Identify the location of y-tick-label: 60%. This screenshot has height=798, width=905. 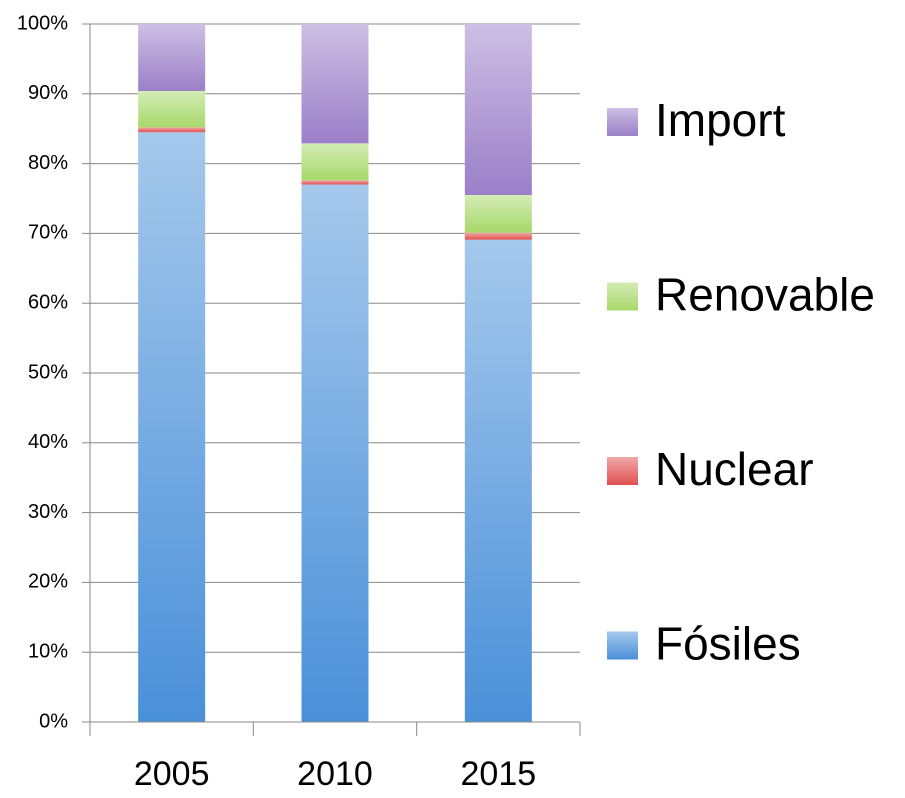
(48, 302).